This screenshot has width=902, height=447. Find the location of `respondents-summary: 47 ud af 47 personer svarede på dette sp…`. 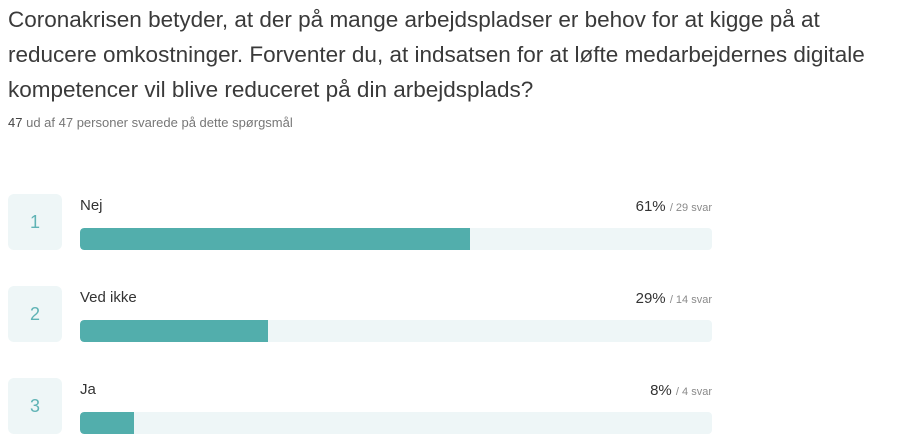

respondents-summary: 47 ud af 47 personer svarede på dette sp… is located at coordinates (150, 122).